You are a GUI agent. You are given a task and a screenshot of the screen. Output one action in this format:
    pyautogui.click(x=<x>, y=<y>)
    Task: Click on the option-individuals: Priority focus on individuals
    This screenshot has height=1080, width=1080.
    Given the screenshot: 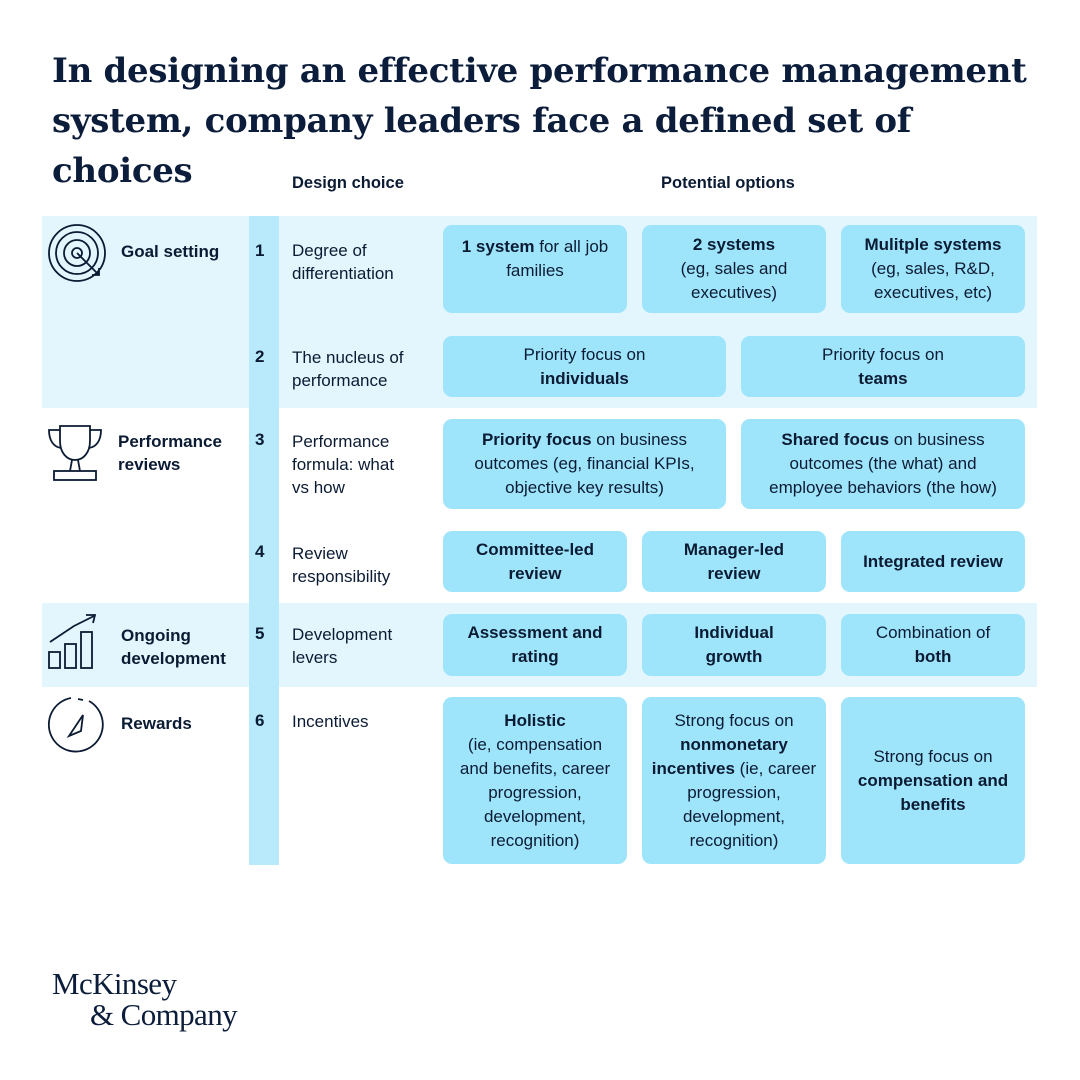 What is the action you would take?
    pyautogui.click(x=584, y=366)
    